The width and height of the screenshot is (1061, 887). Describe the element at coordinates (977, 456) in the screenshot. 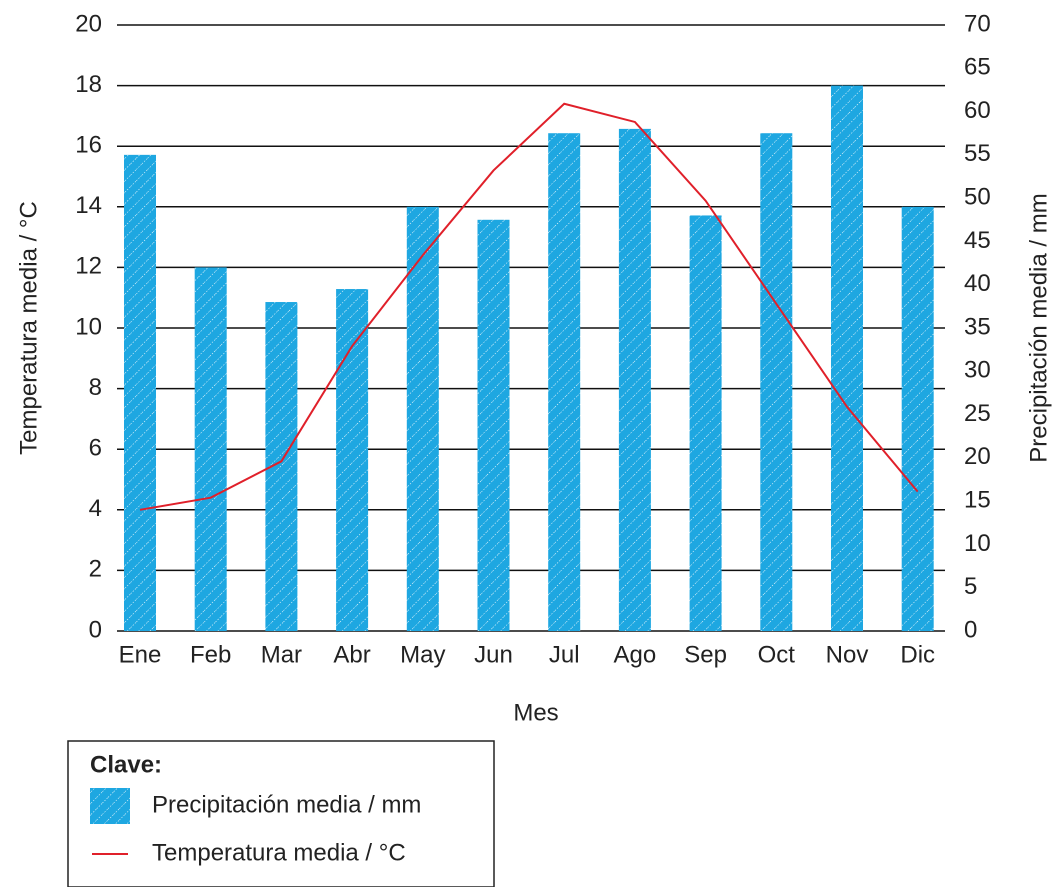

I see `y2-tick-label: 20` at that location.